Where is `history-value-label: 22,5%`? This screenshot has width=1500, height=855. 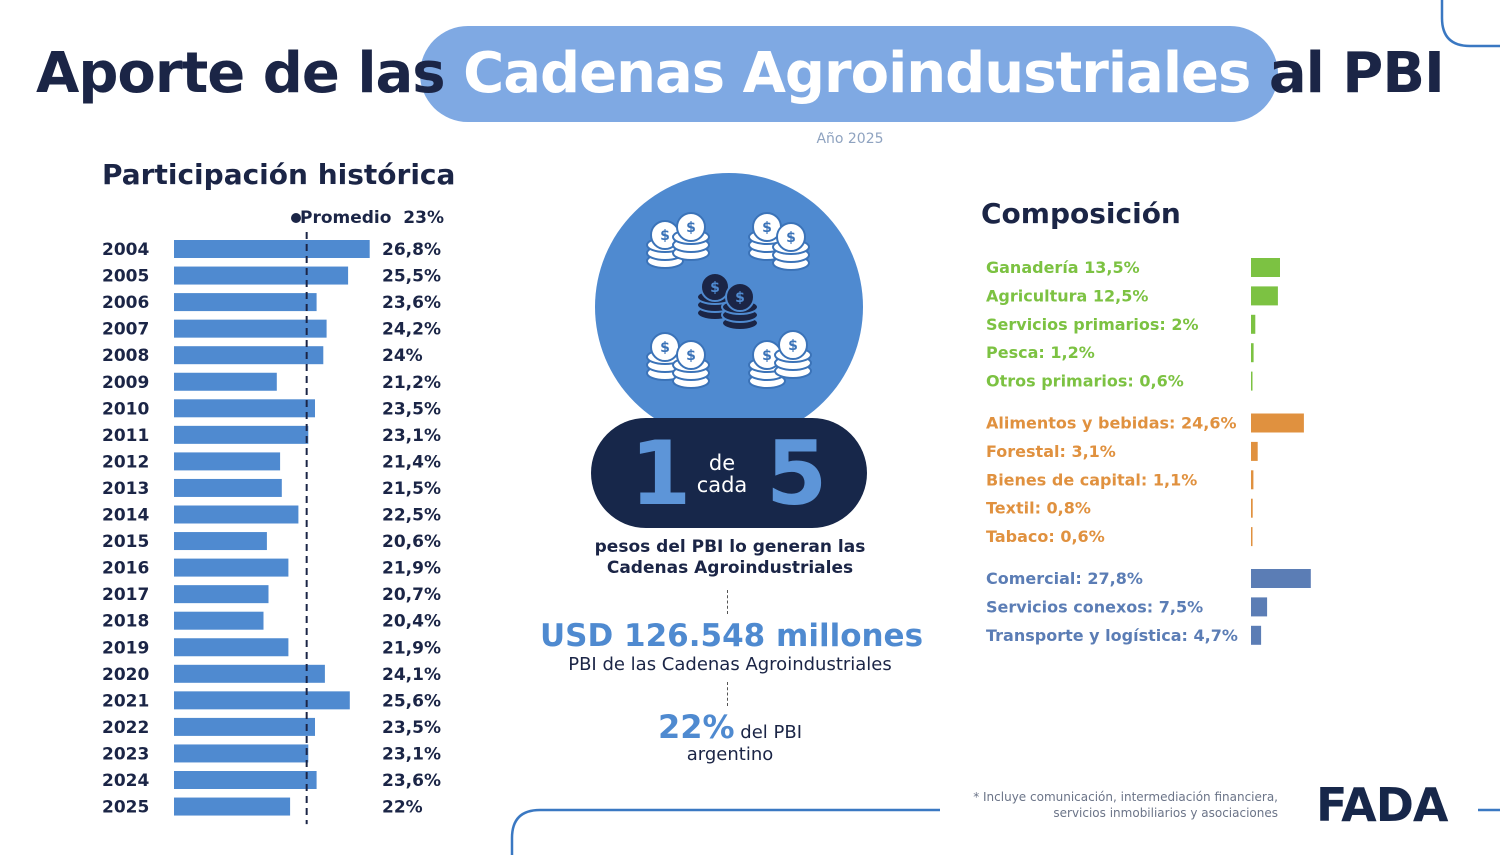
history-value-label: 22,5% is located at coordinates (411, 516).